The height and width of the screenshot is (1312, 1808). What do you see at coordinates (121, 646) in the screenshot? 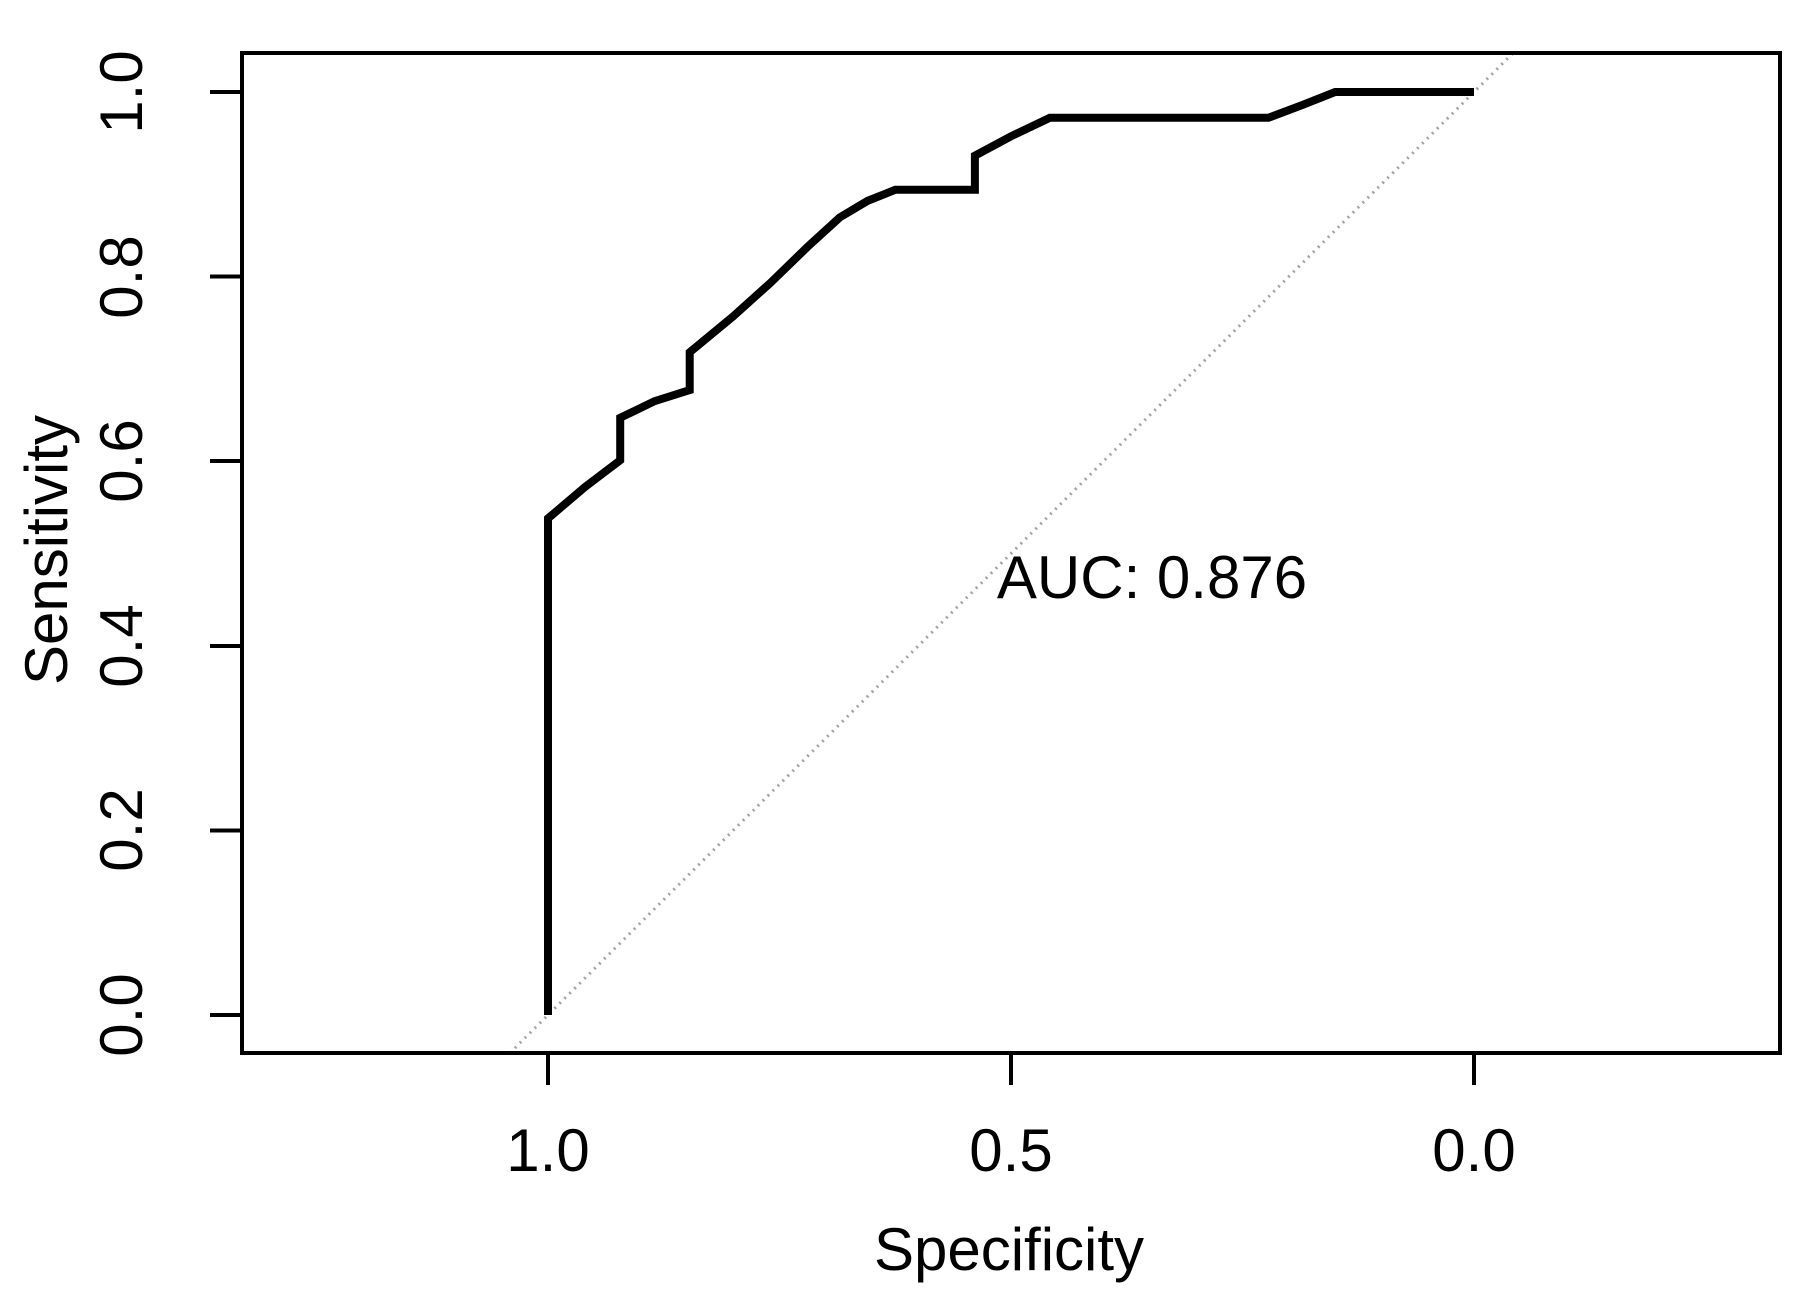
I see `y-tick-label: 0.4` at bounding box center [121, 646].